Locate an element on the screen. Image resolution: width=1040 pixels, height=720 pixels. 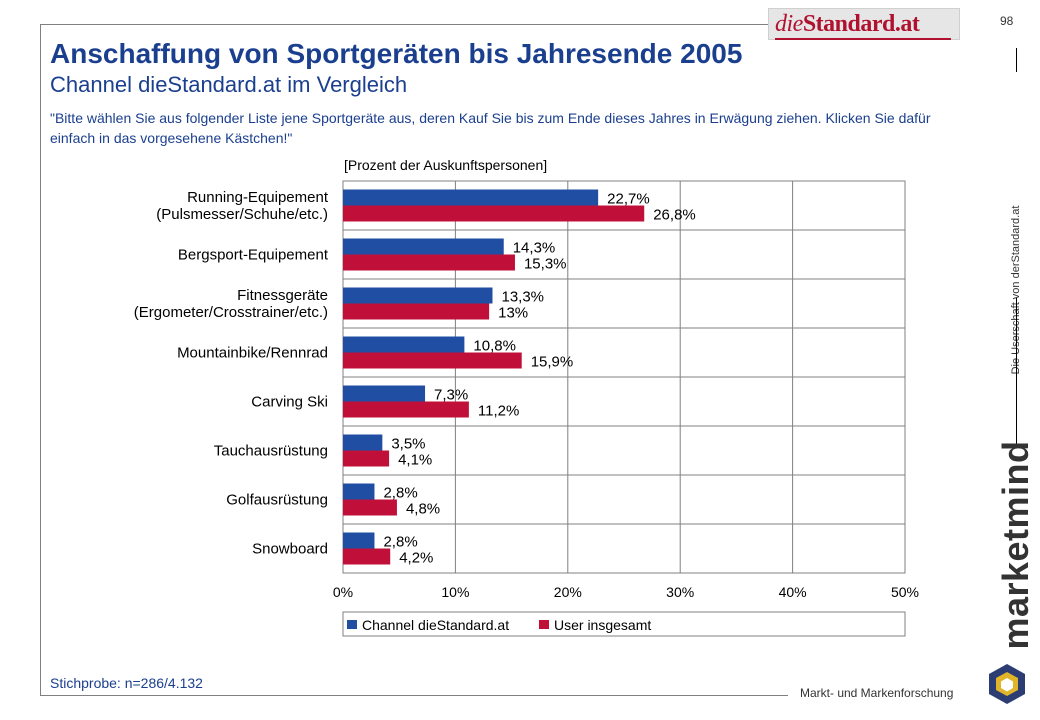
data-label: 4,2% is located at coordinates (416, 558).